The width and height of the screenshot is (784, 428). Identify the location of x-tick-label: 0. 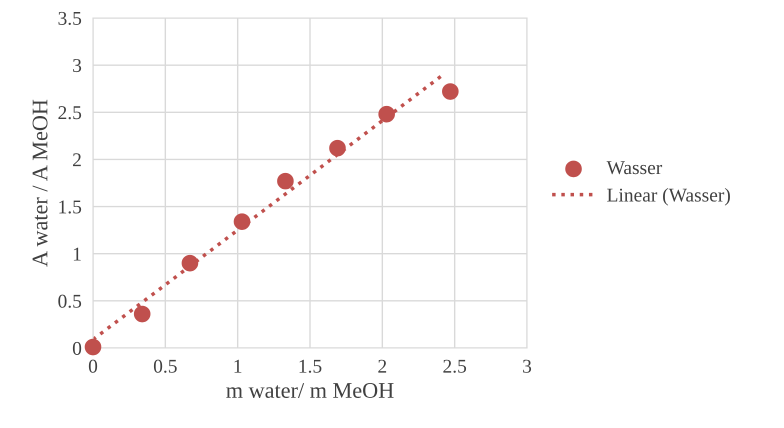
(93, 366).